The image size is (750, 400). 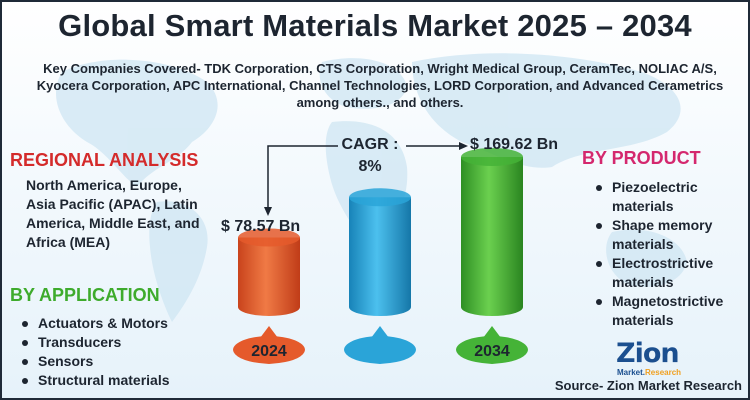 What do you see at coordinates (269, 272) in the screenshot?
I see `bar-2024` at bounding box center [269, 272].